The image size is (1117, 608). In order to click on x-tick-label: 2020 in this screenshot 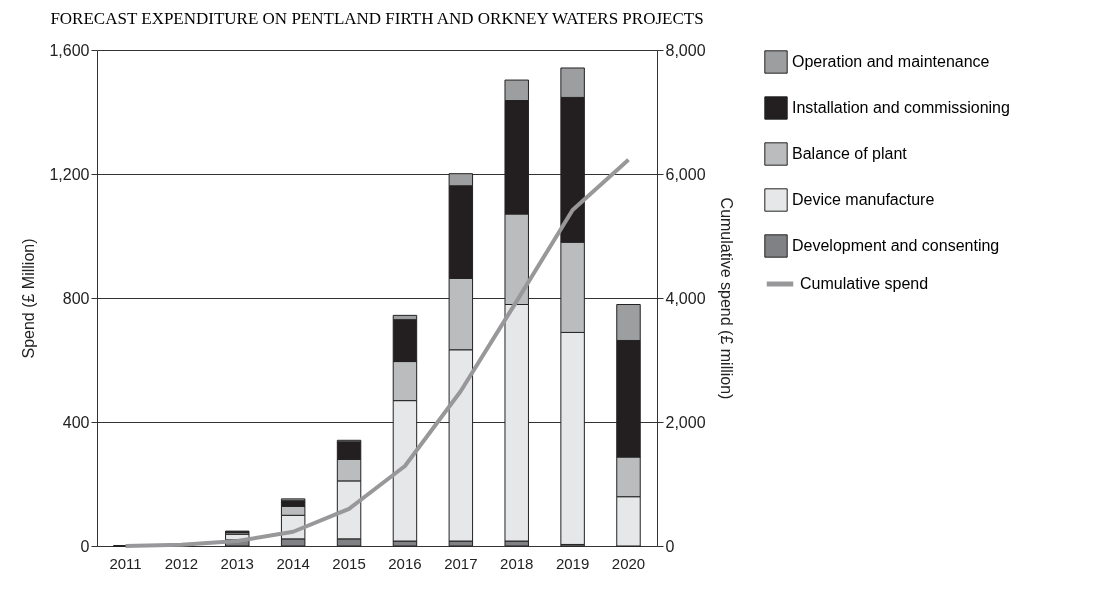, I will do `click(628, 563)`.